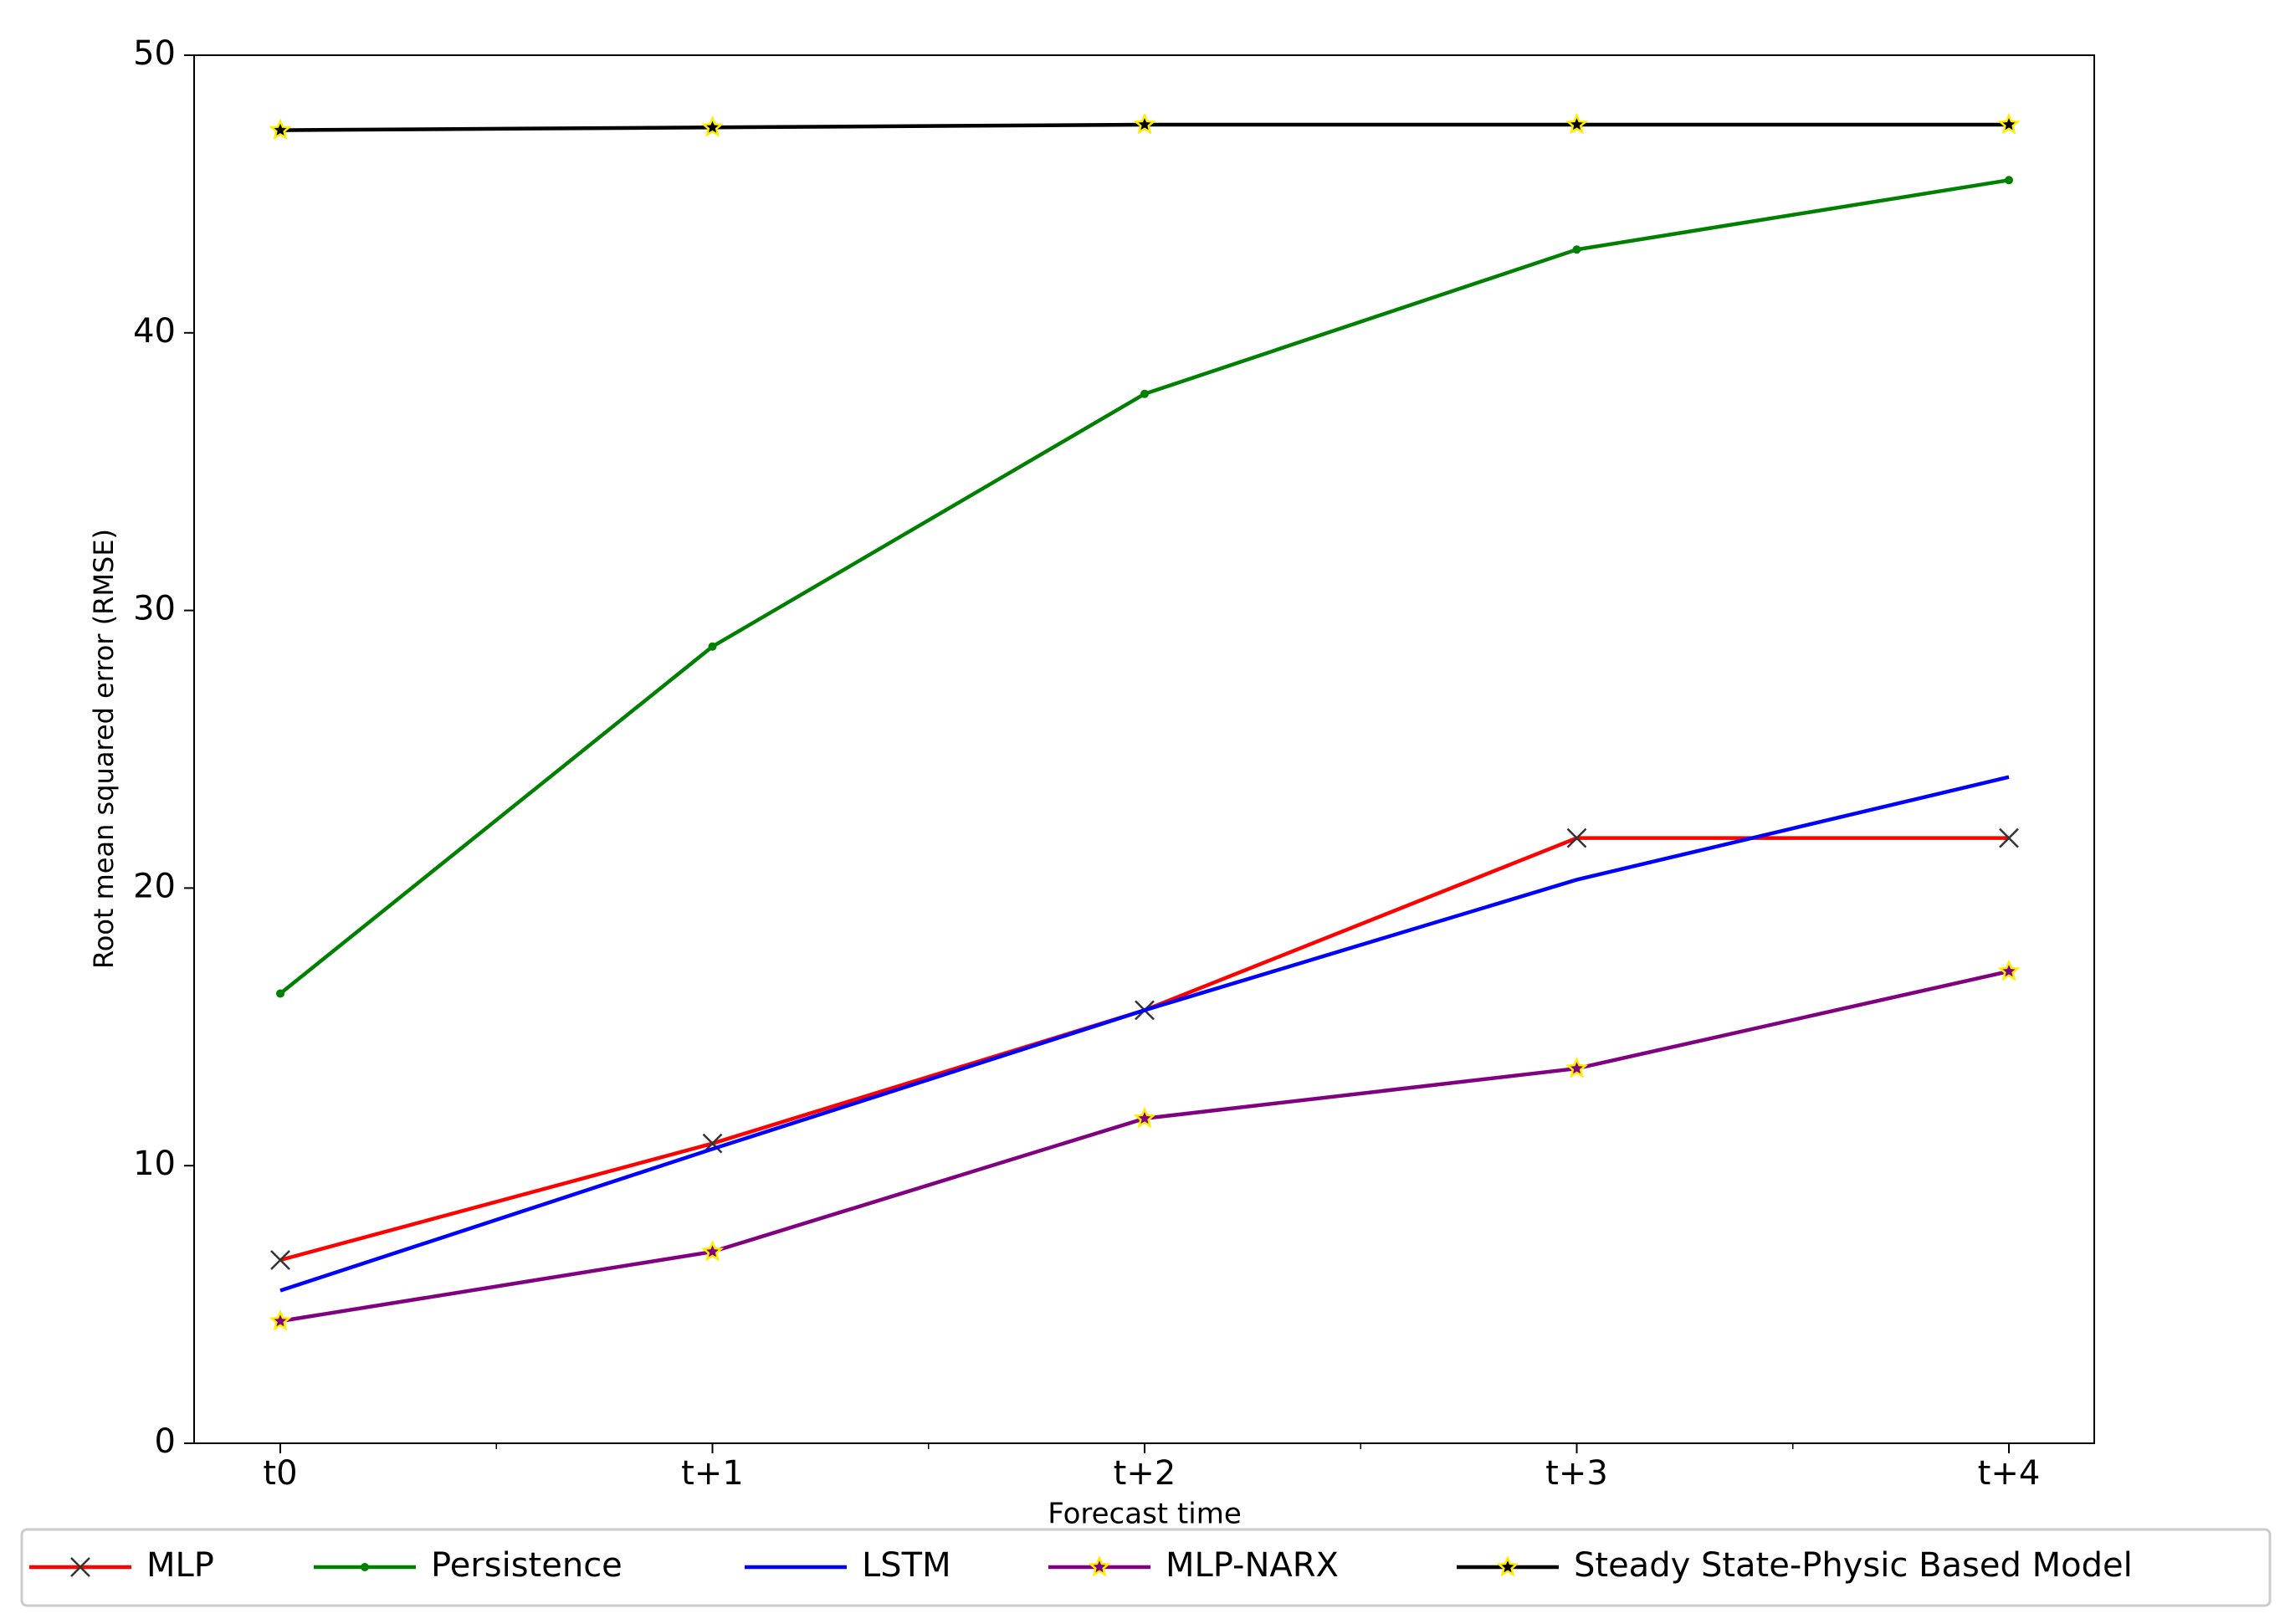  I want to click on y-tick-label: 40, so click(154, 331).